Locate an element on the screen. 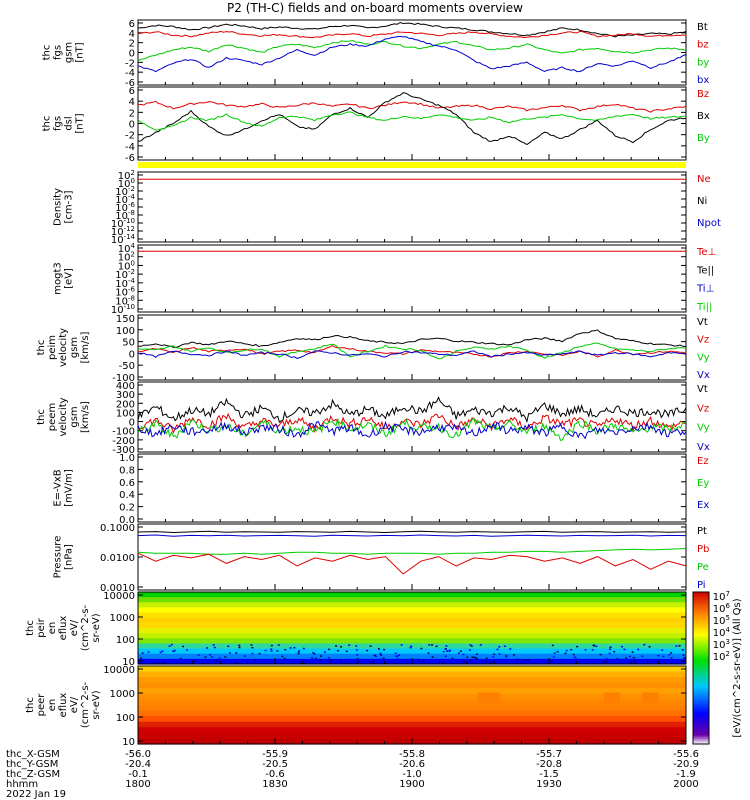  y-axis-label: peim is located at coordinates (52, 347).